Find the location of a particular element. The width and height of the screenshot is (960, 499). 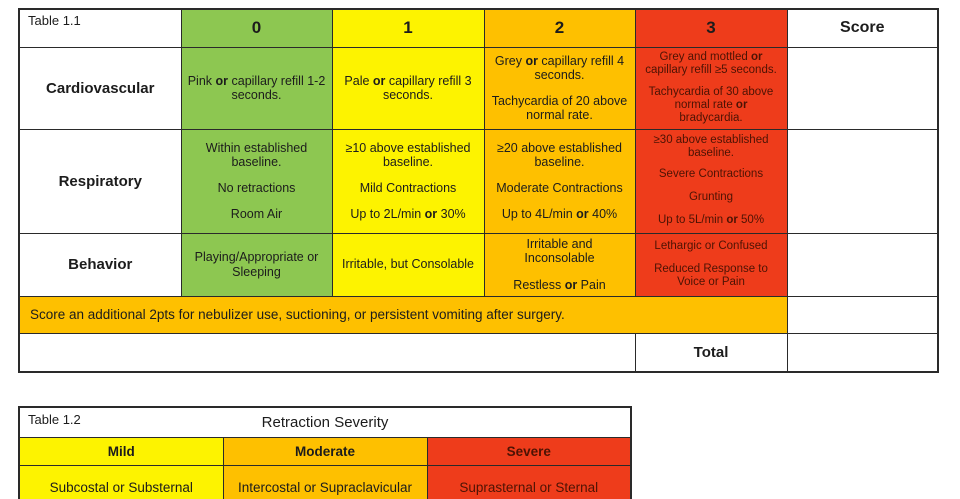

table1-label: Table 1.1 is located at coordinates (100, 28).